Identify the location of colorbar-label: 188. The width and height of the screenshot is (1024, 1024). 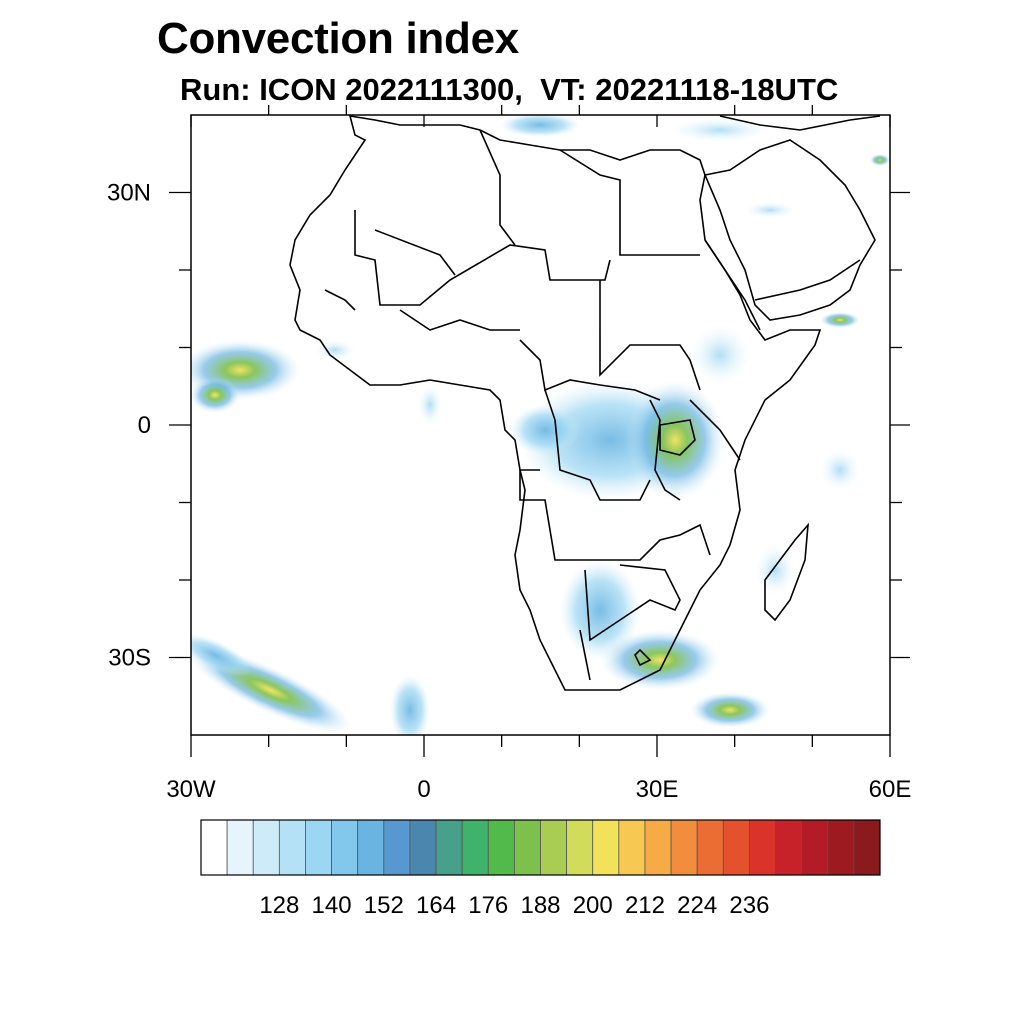
(540, 905).